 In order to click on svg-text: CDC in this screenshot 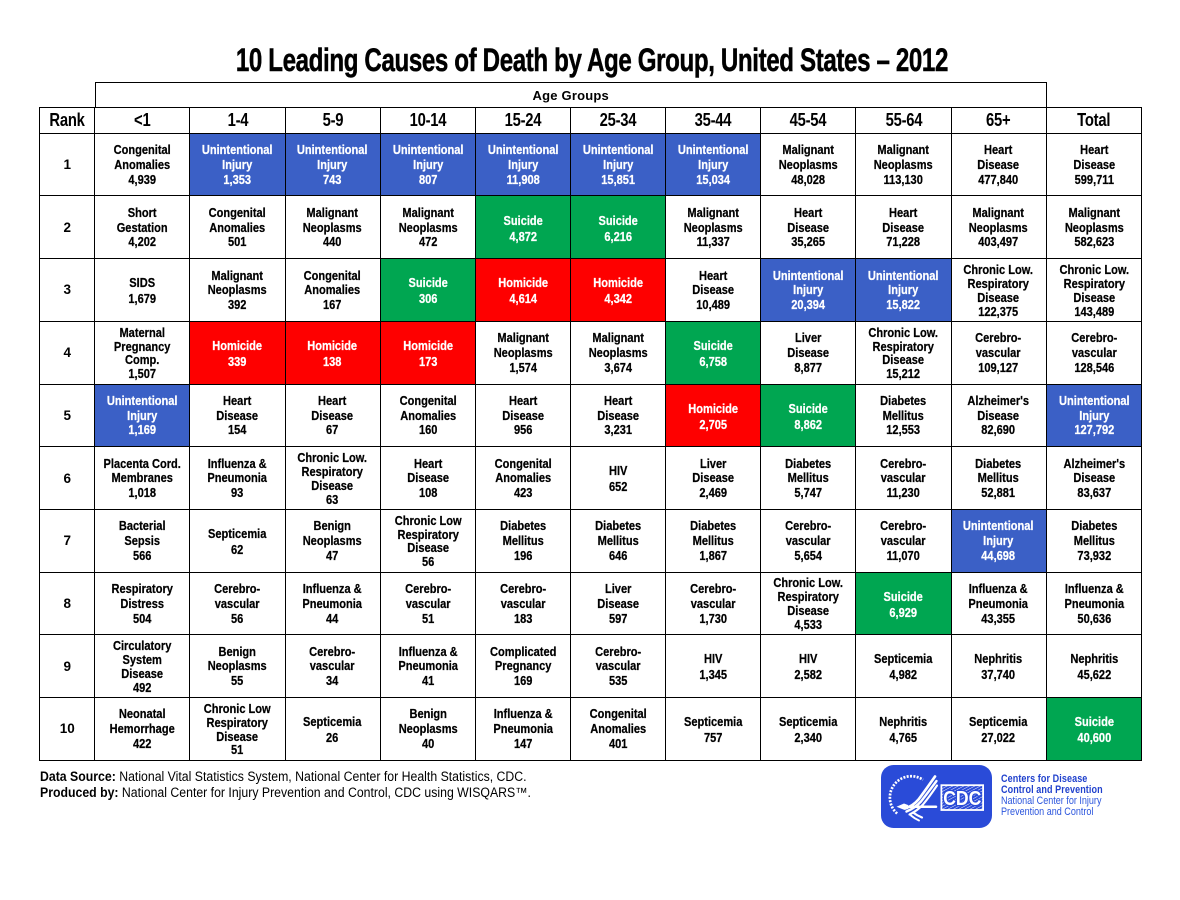, I will do `click(962, 798)`.